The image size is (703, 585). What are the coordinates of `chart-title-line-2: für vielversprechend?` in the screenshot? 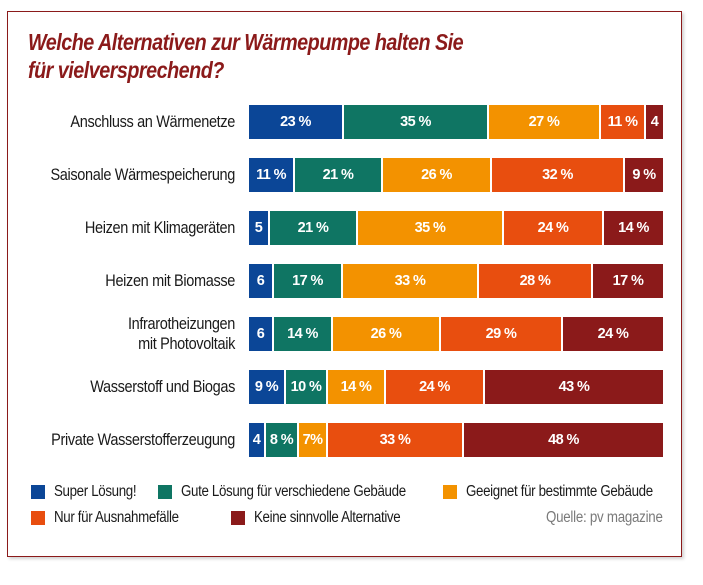 It's located at (126, 70).